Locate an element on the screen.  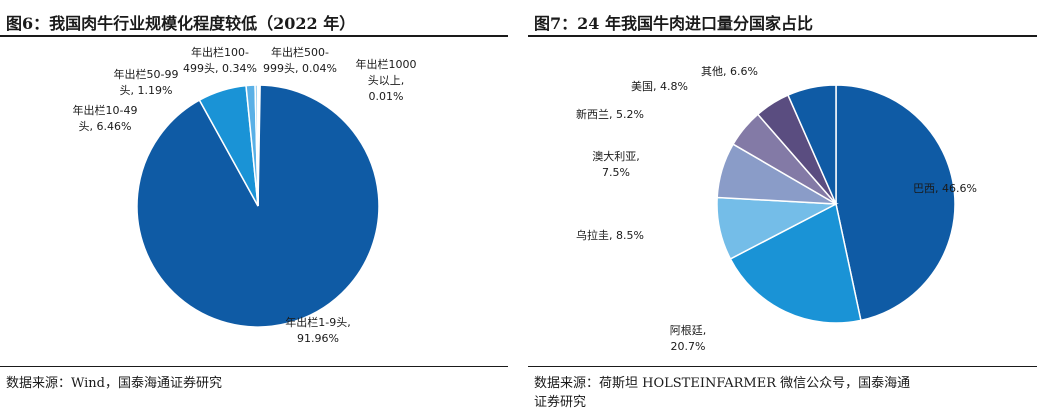
right-figure-title: 图7：24 年我国牛肉进口量分国家占比 is located at coordinates (673, 23).